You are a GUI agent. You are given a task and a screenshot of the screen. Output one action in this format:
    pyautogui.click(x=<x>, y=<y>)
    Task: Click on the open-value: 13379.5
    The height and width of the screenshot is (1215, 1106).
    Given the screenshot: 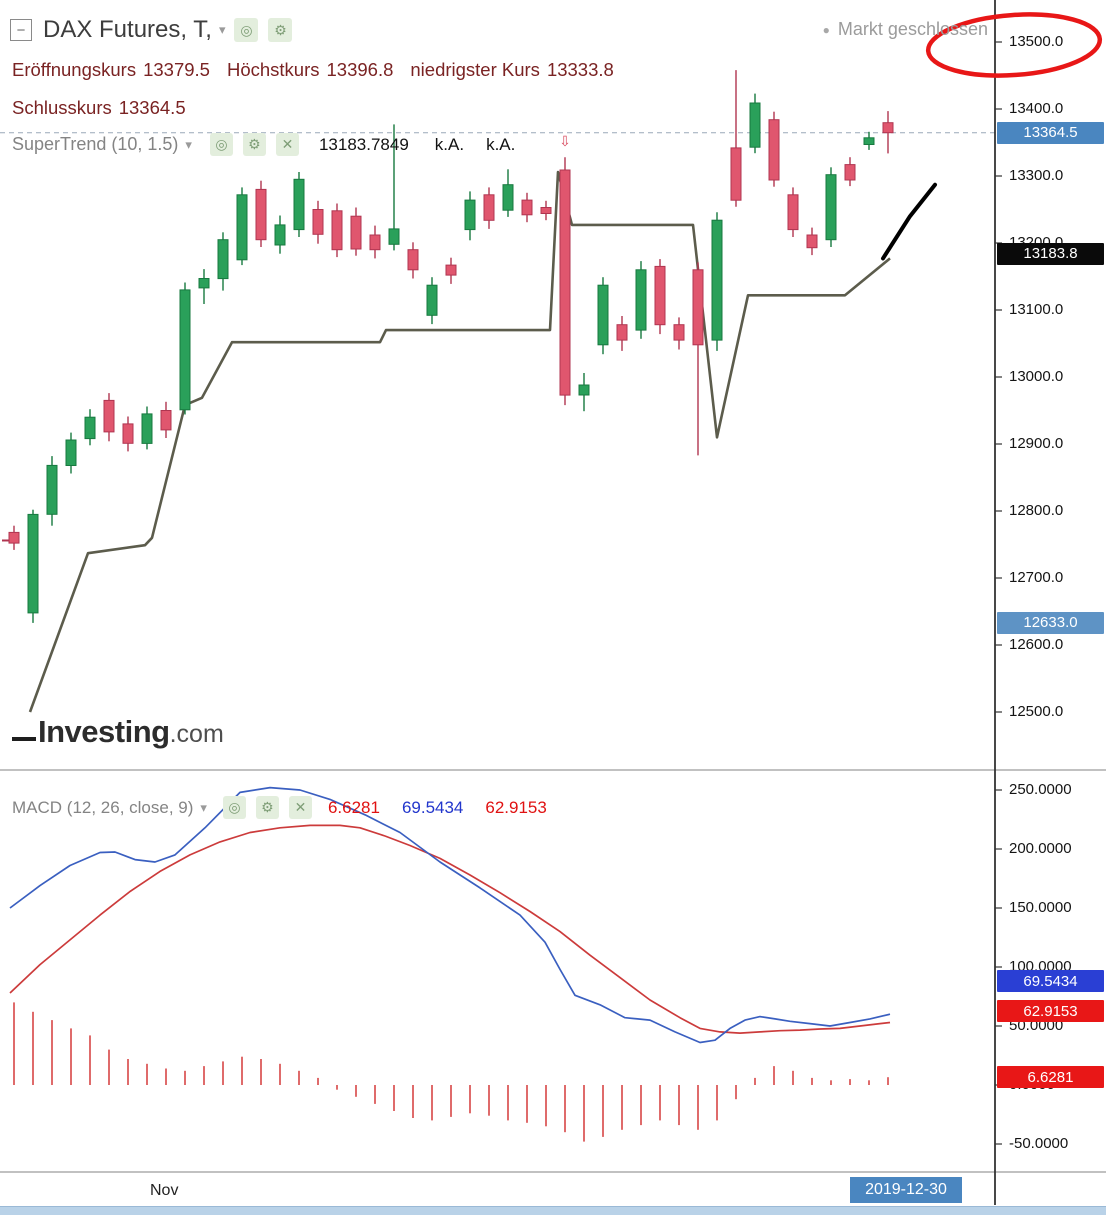 What is the action you would take?
    pyautogui.click(x=176, y=69)
    